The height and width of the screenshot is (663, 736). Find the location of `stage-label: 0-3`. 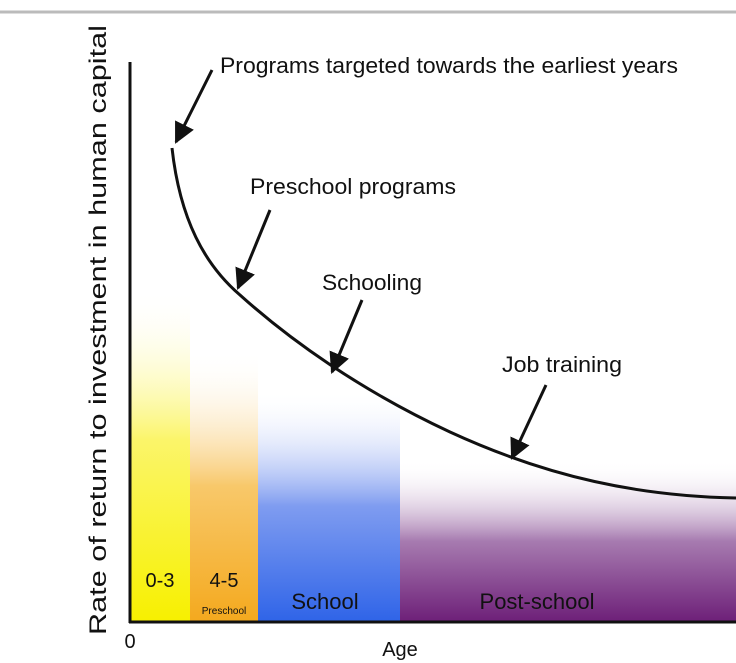

stage-label: 0-3 is located at coordinates (160, 581).